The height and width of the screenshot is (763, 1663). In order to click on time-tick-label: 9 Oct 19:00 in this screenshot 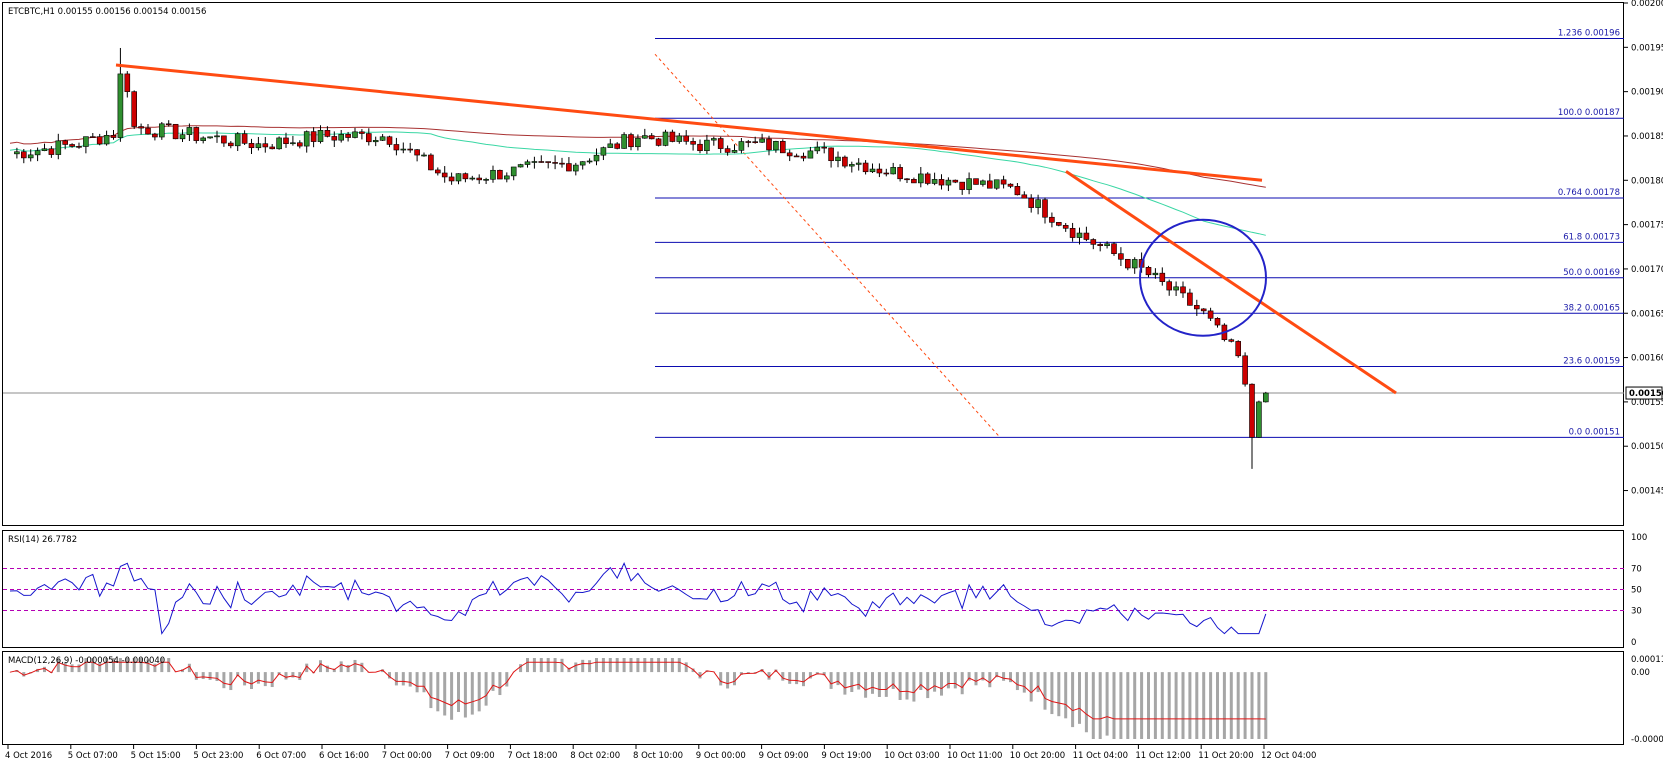, I will do `click(846, 756)`.